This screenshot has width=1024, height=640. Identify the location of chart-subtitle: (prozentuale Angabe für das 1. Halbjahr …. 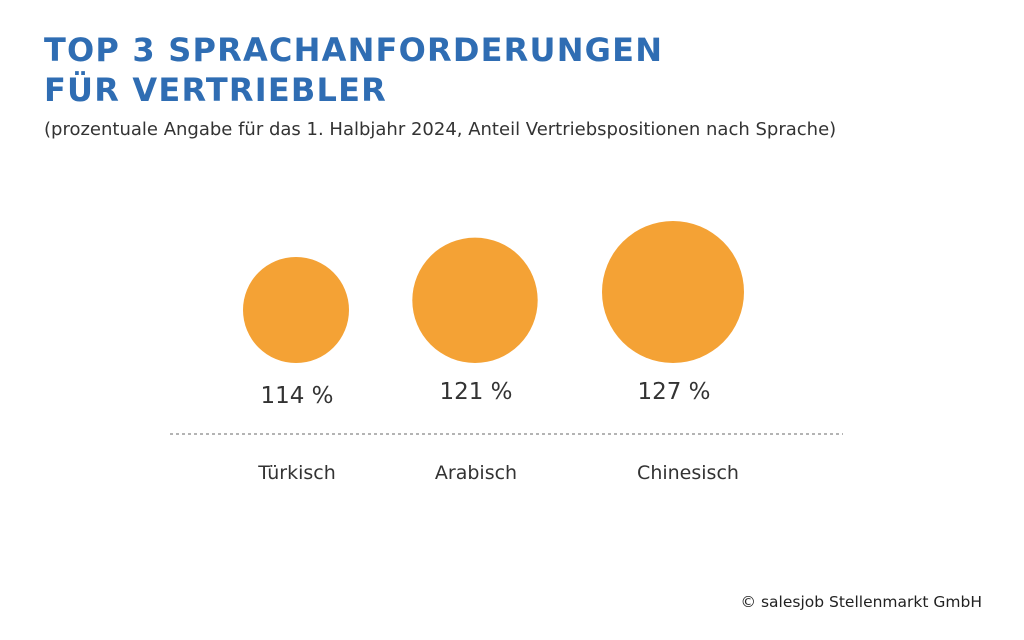
(440, 129).